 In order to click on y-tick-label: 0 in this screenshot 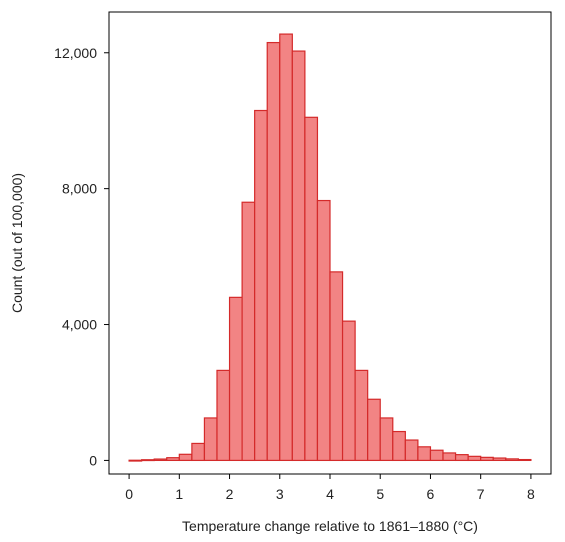, I will do `click(93, 460)`.